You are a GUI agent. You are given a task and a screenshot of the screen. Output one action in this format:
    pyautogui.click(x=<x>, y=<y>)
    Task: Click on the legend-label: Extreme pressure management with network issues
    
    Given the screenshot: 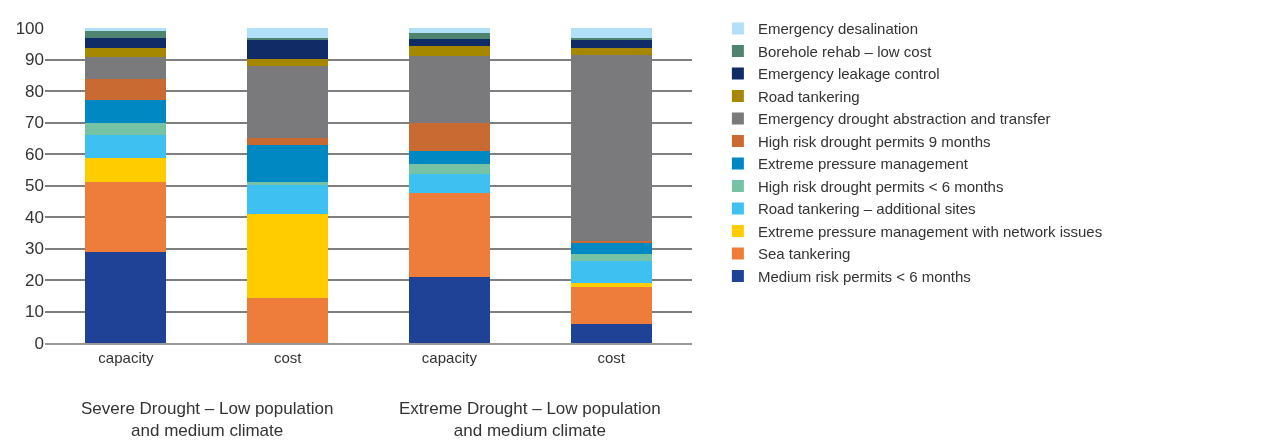 What is the action you would take?
    pyautogui.click(x=930, y=231)
    